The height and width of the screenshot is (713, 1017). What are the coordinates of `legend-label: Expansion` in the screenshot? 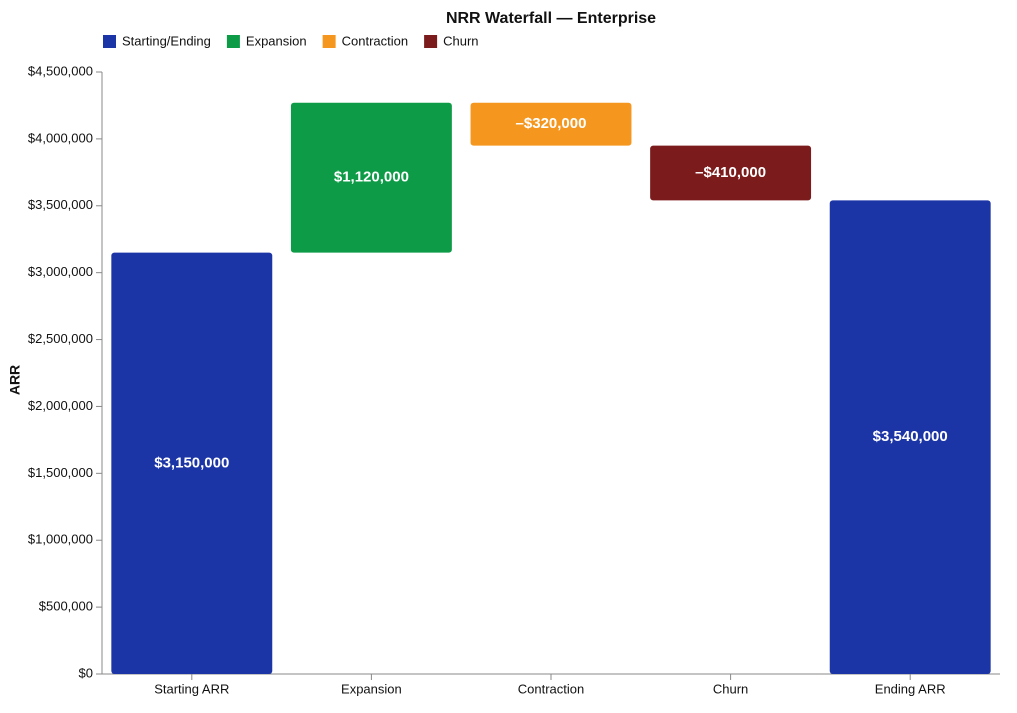 It's located at (276, 40).